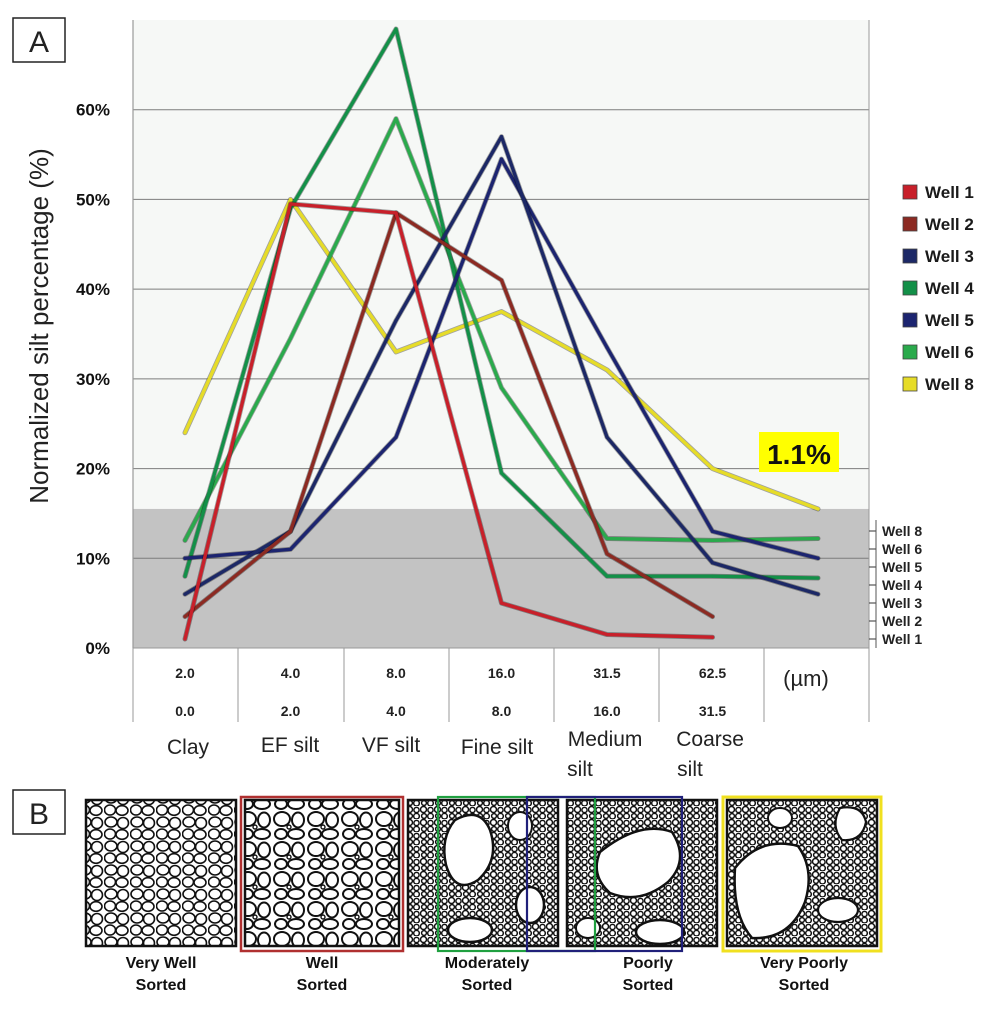  What do you see at coordinates (391, 745) in the screenshot?
I see `category-vf-silt: VF silt` at bounding box center [391, 745].